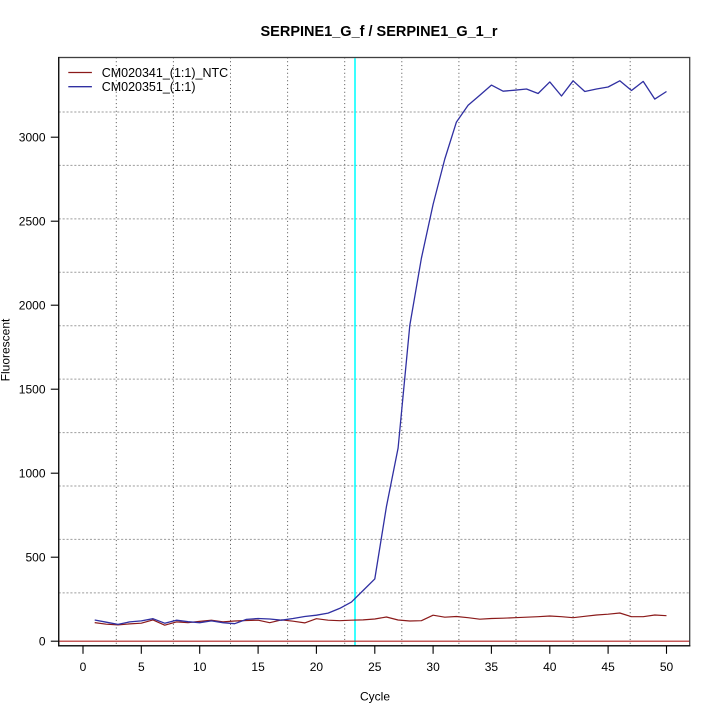  Describe the element at coordinates (379, 32) in the screenshot. I see `svg-text: SERPINE1_G_f / SERPINE1_G_1_r` at that location.